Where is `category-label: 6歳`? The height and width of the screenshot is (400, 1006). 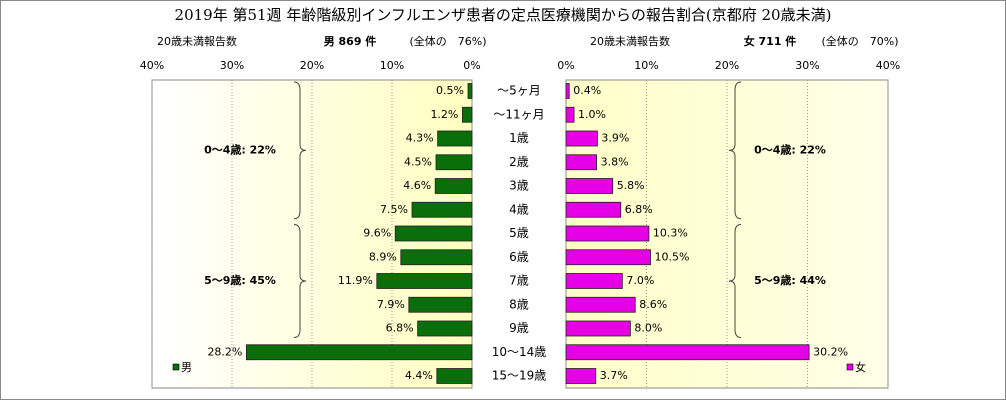
category-label: 6歳 is located at coordinates (519, 257).